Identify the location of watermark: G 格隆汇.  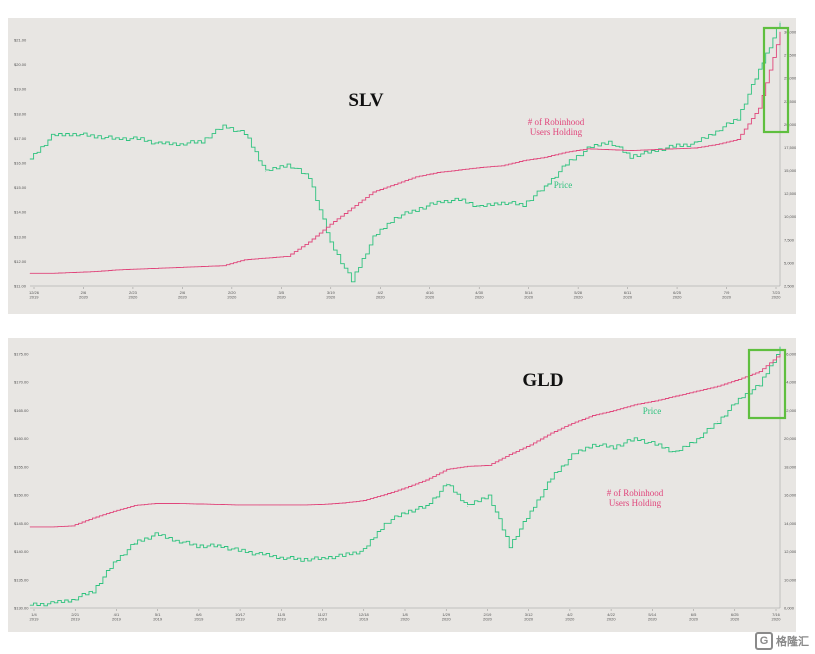
(782, 641).